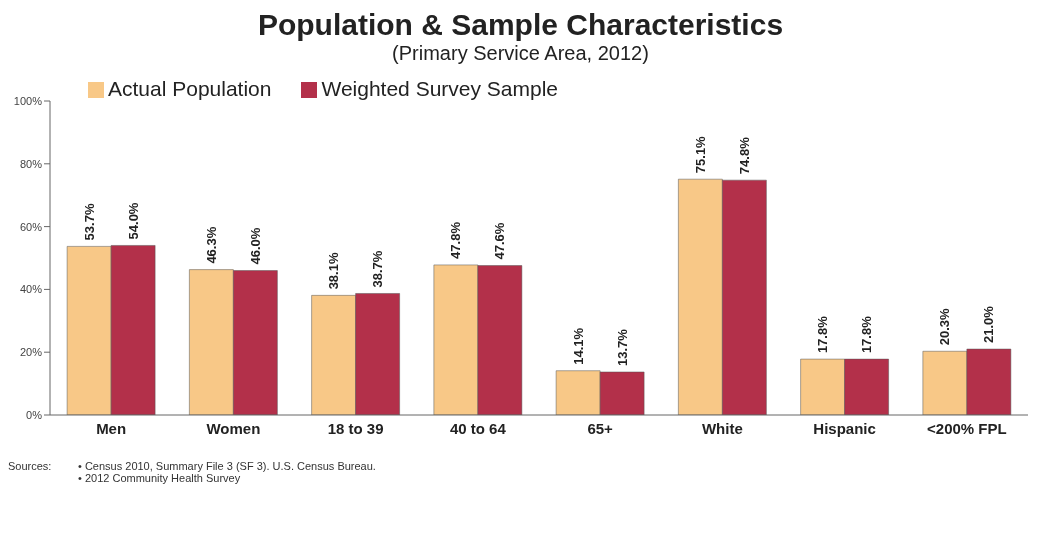 The image size is (1041, 544). I want to click on text: • 2012 Community Health Survey, so click(160, 478).